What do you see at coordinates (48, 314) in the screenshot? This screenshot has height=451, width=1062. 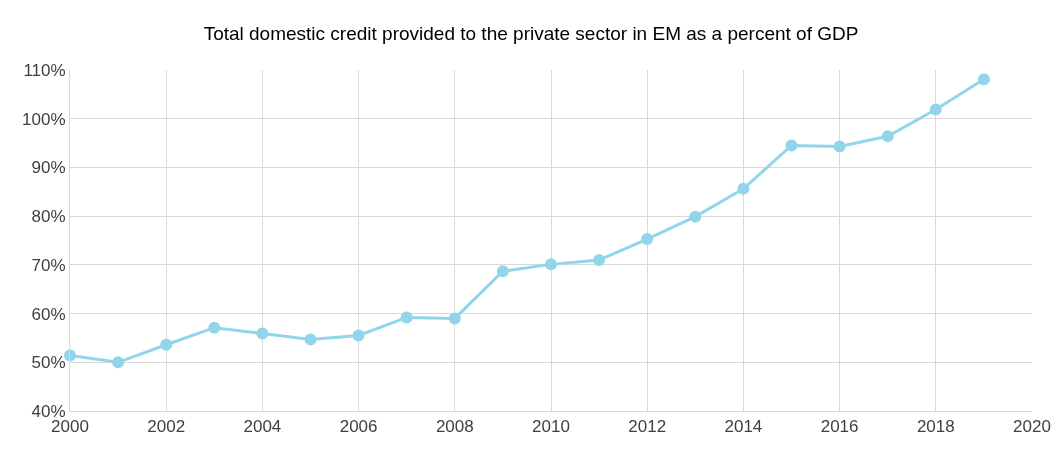 I see `y-tick-label: 60%` at bounding box center [48, 314].